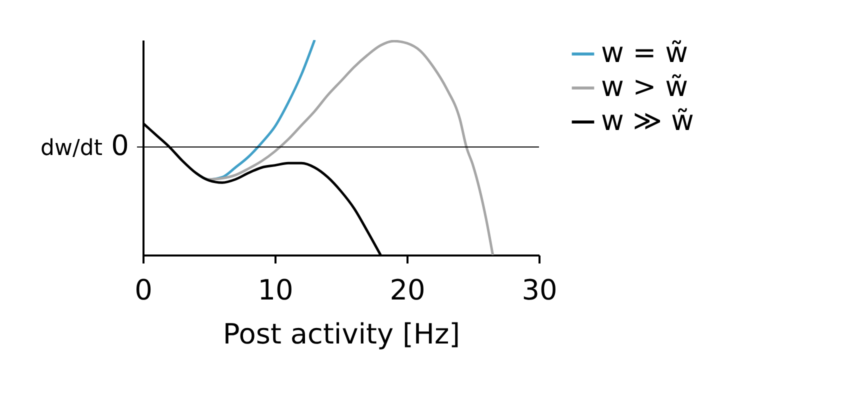 The width and height of the screenshot is (845, 409). Describe the element at coordinates (120, 145) in the screenshot. I see `ref-line-label: 0` at that location.